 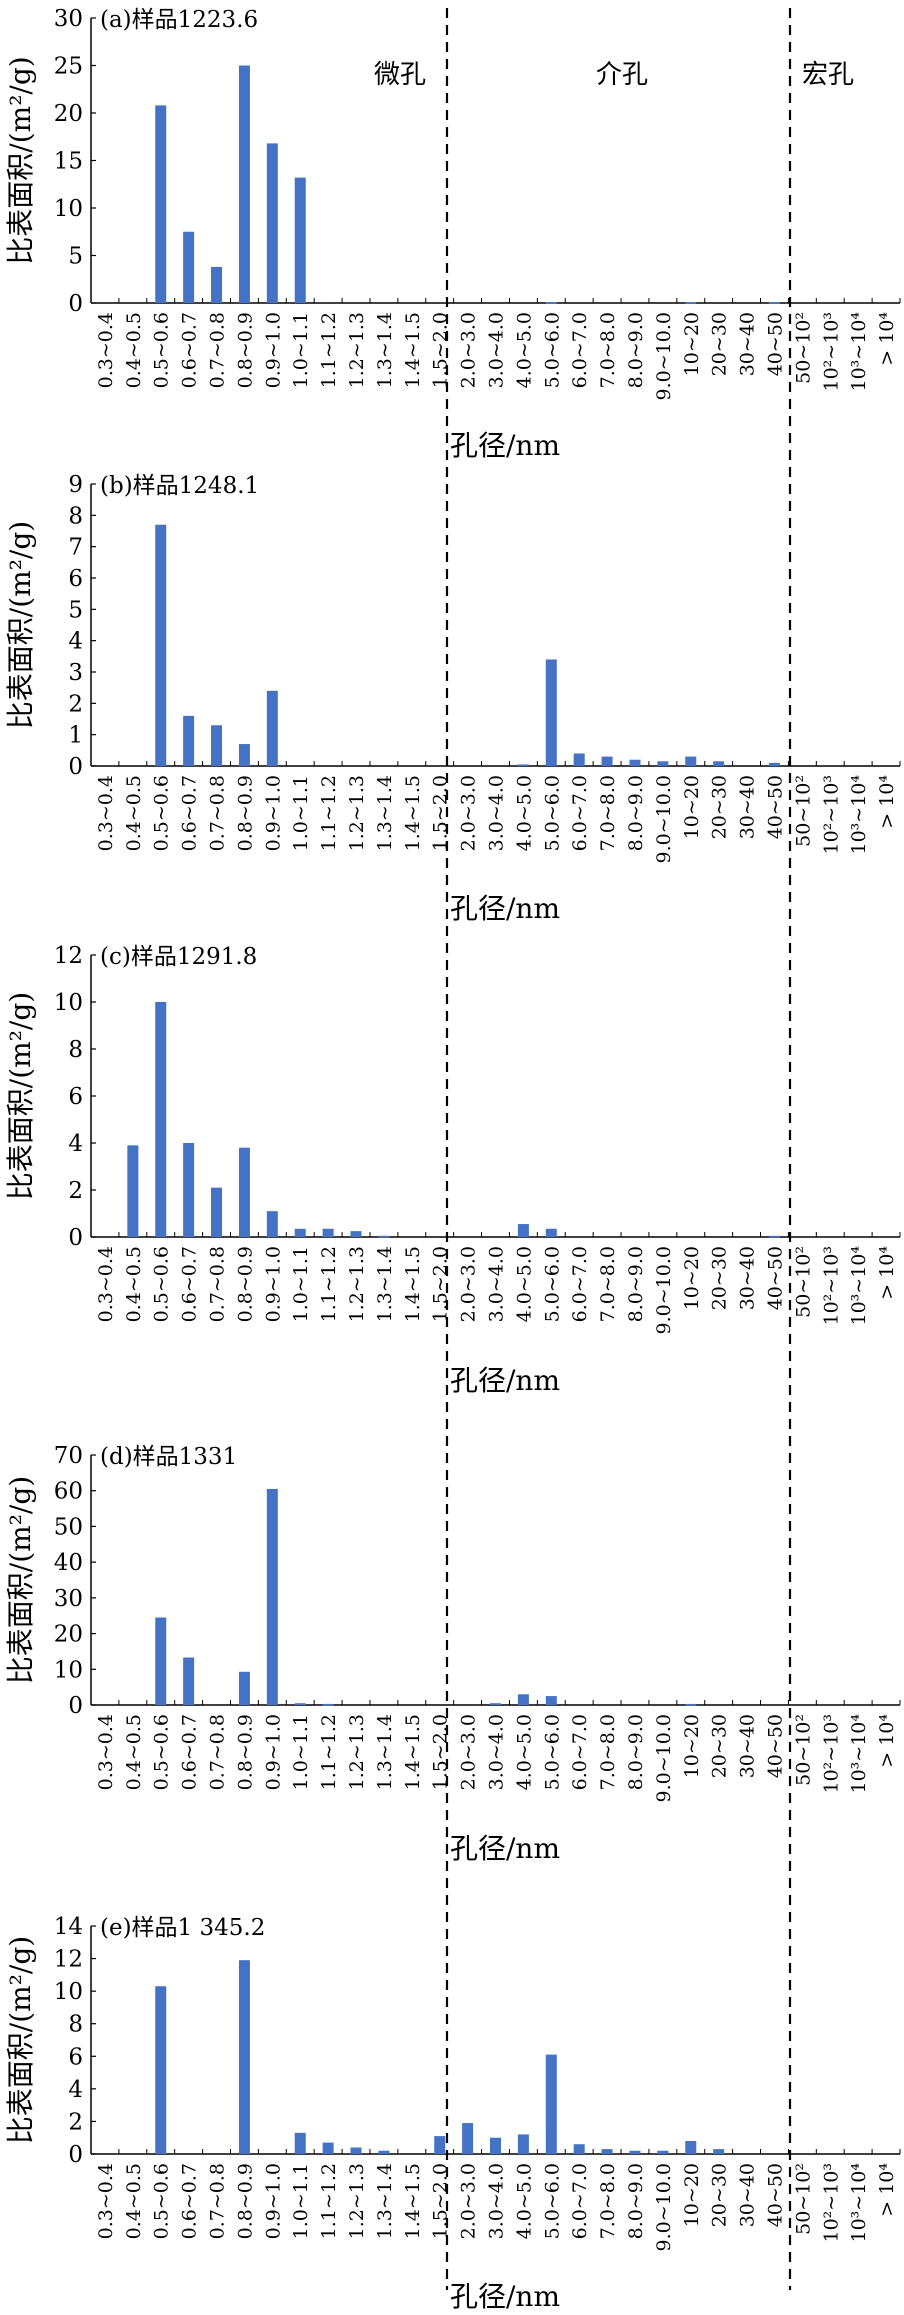 I want to click on y-tick-label: 6, so click(x=75, y=2057).